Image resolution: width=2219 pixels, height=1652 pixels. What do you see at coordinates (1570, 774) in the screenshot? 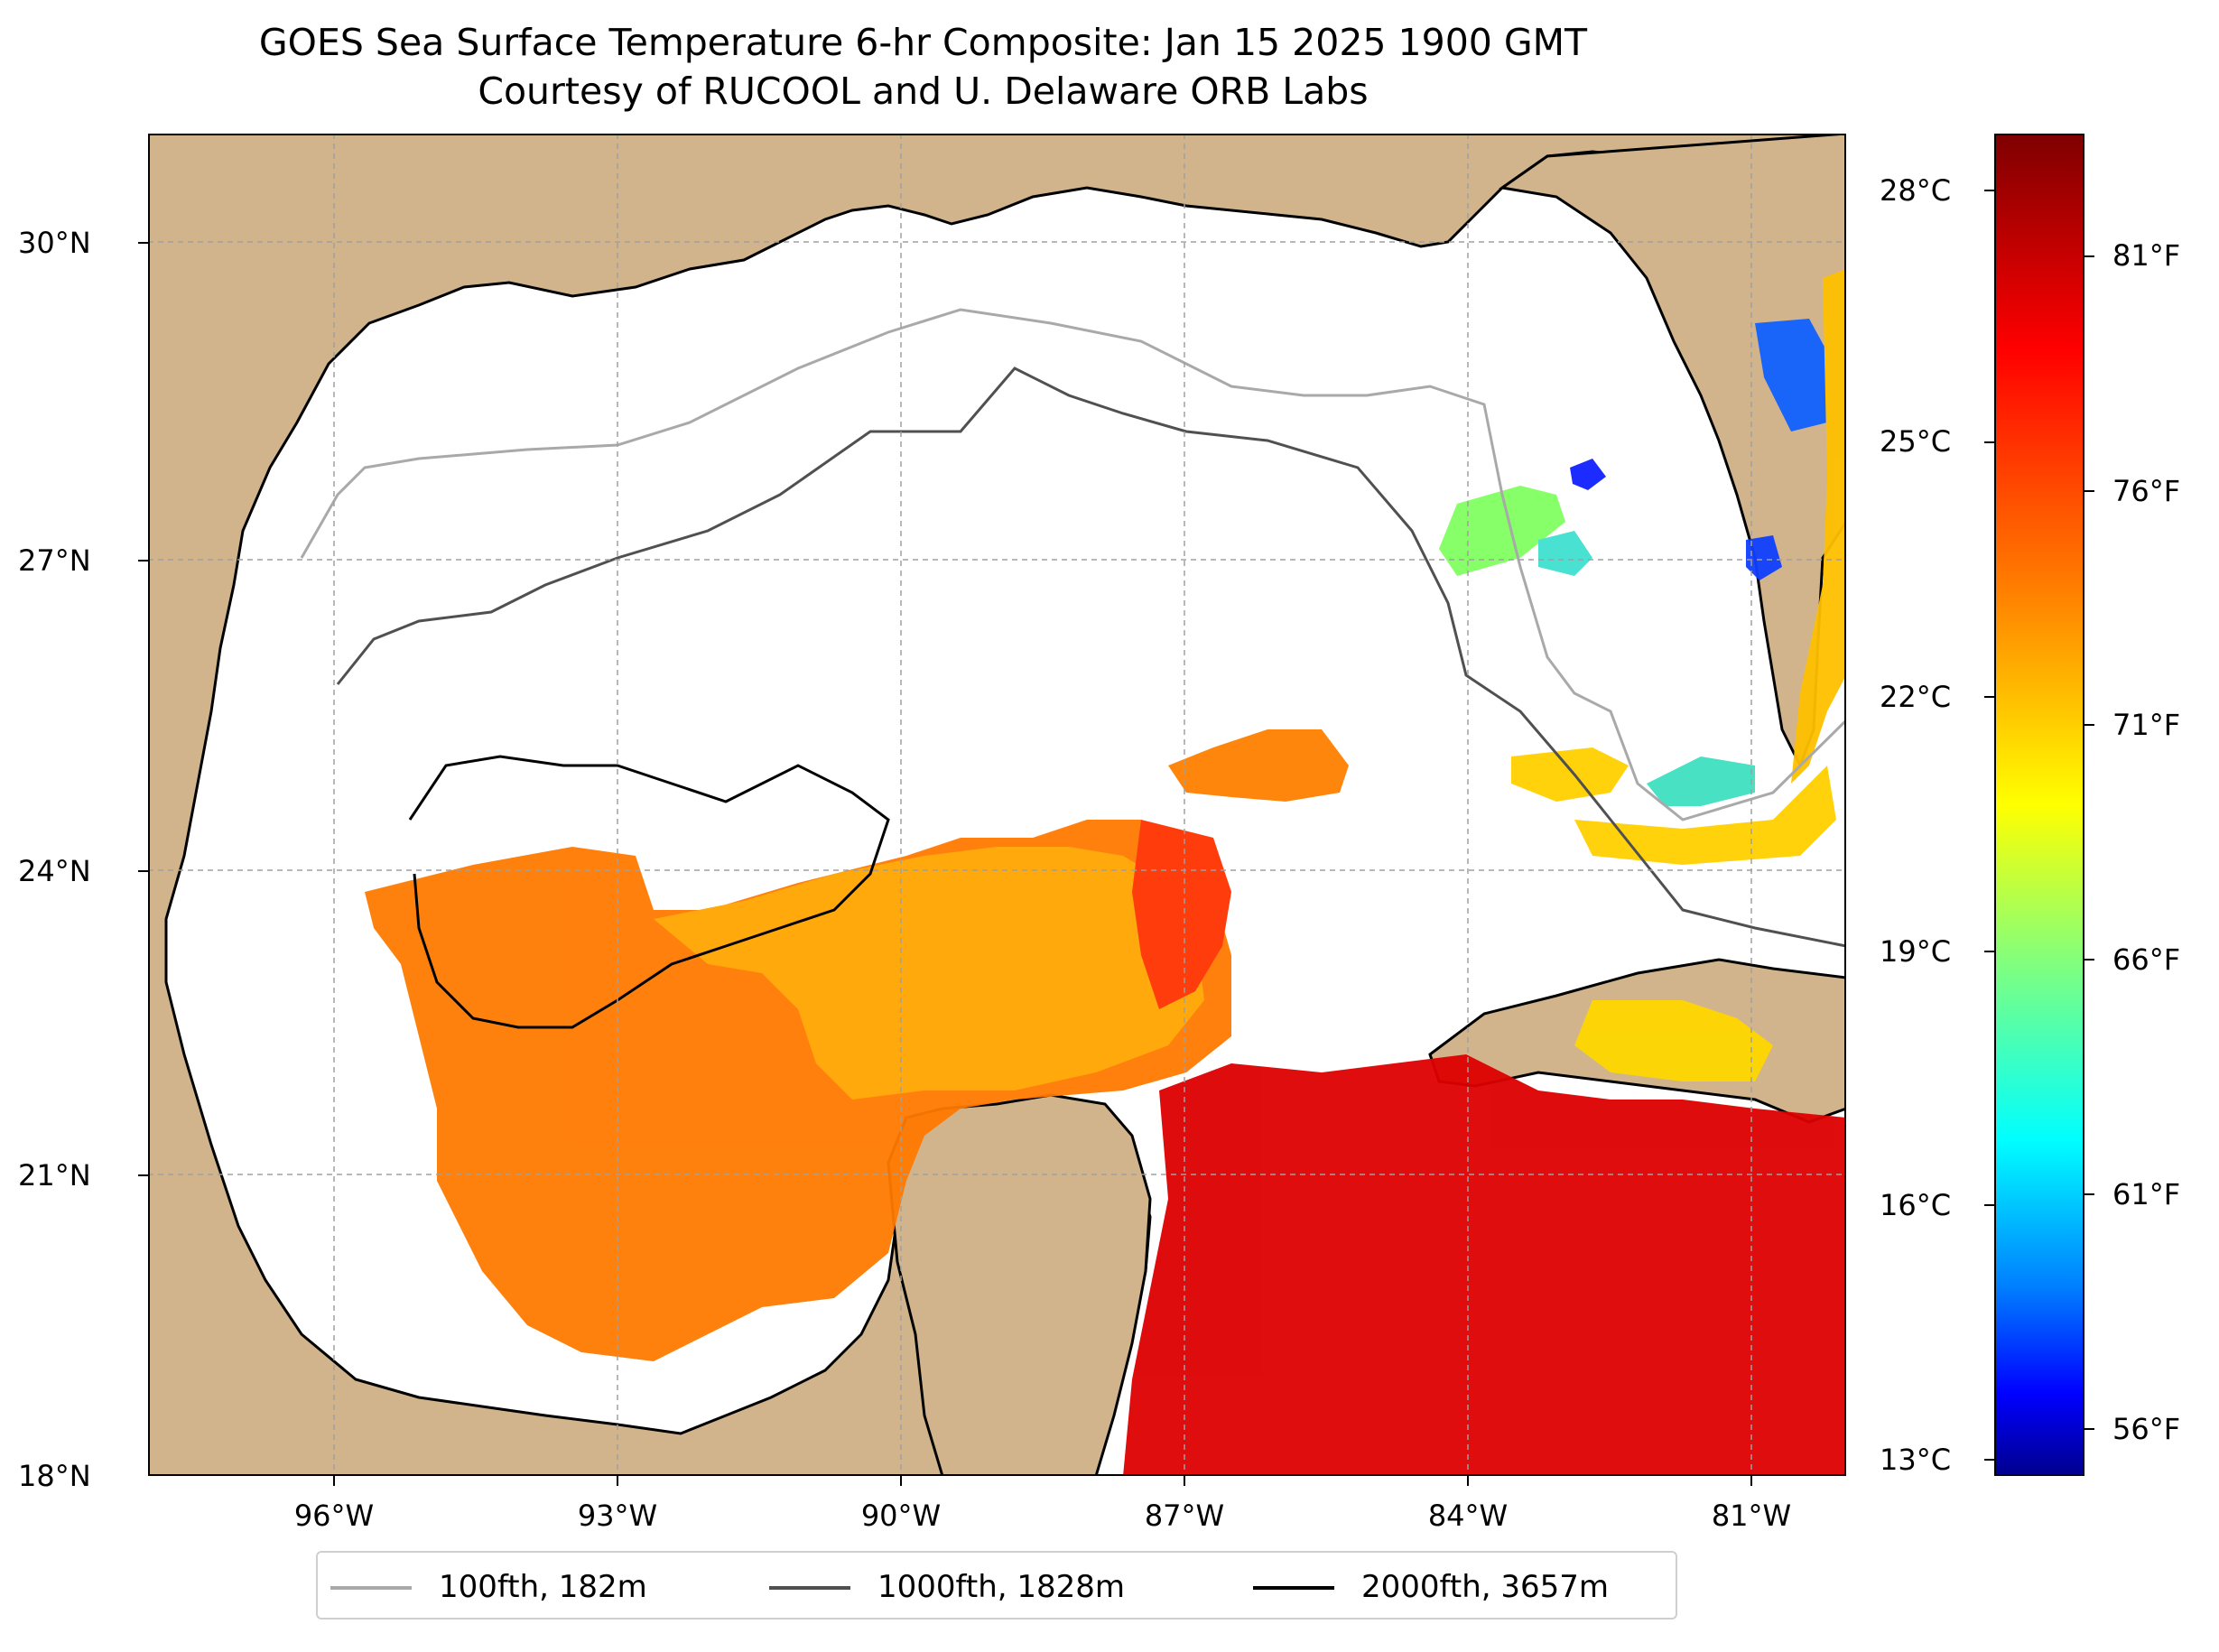
I see `sst-patch-west-yellow` at bounding box center [1570, 774].